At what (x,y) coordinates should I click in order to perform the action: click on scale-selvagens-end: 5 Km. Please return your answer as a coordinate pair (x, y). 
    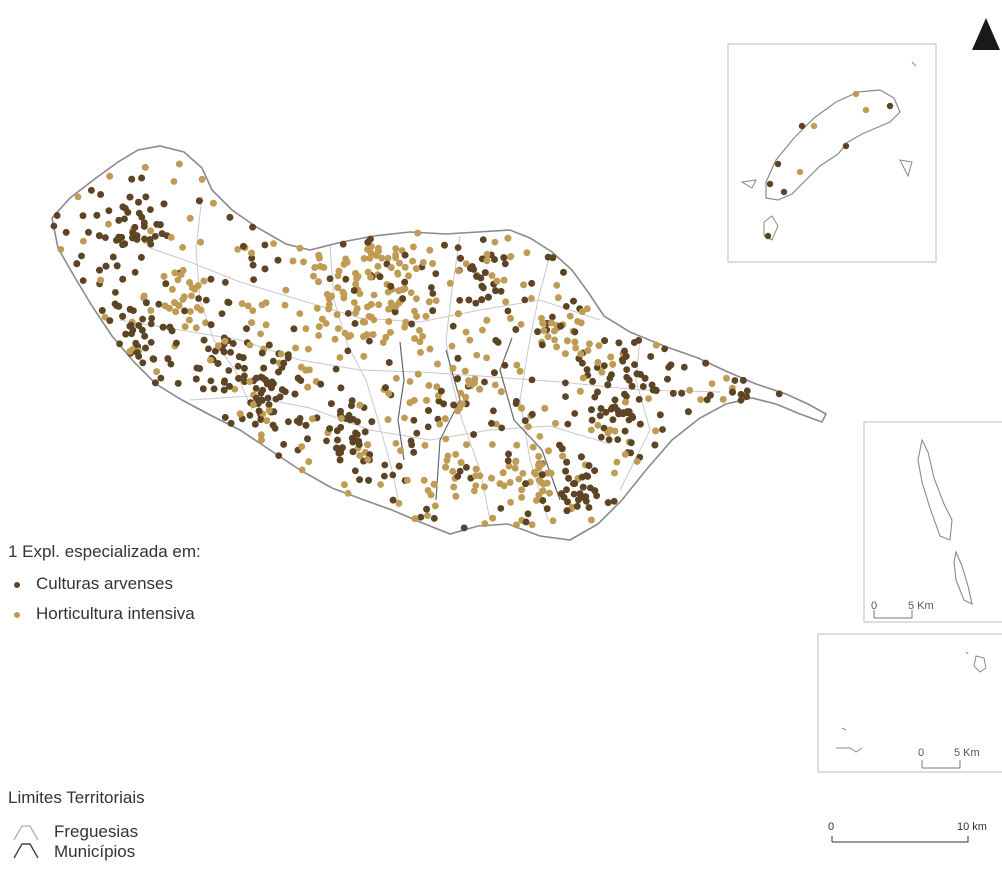
    Looking at the image, I should click on (967, 753).